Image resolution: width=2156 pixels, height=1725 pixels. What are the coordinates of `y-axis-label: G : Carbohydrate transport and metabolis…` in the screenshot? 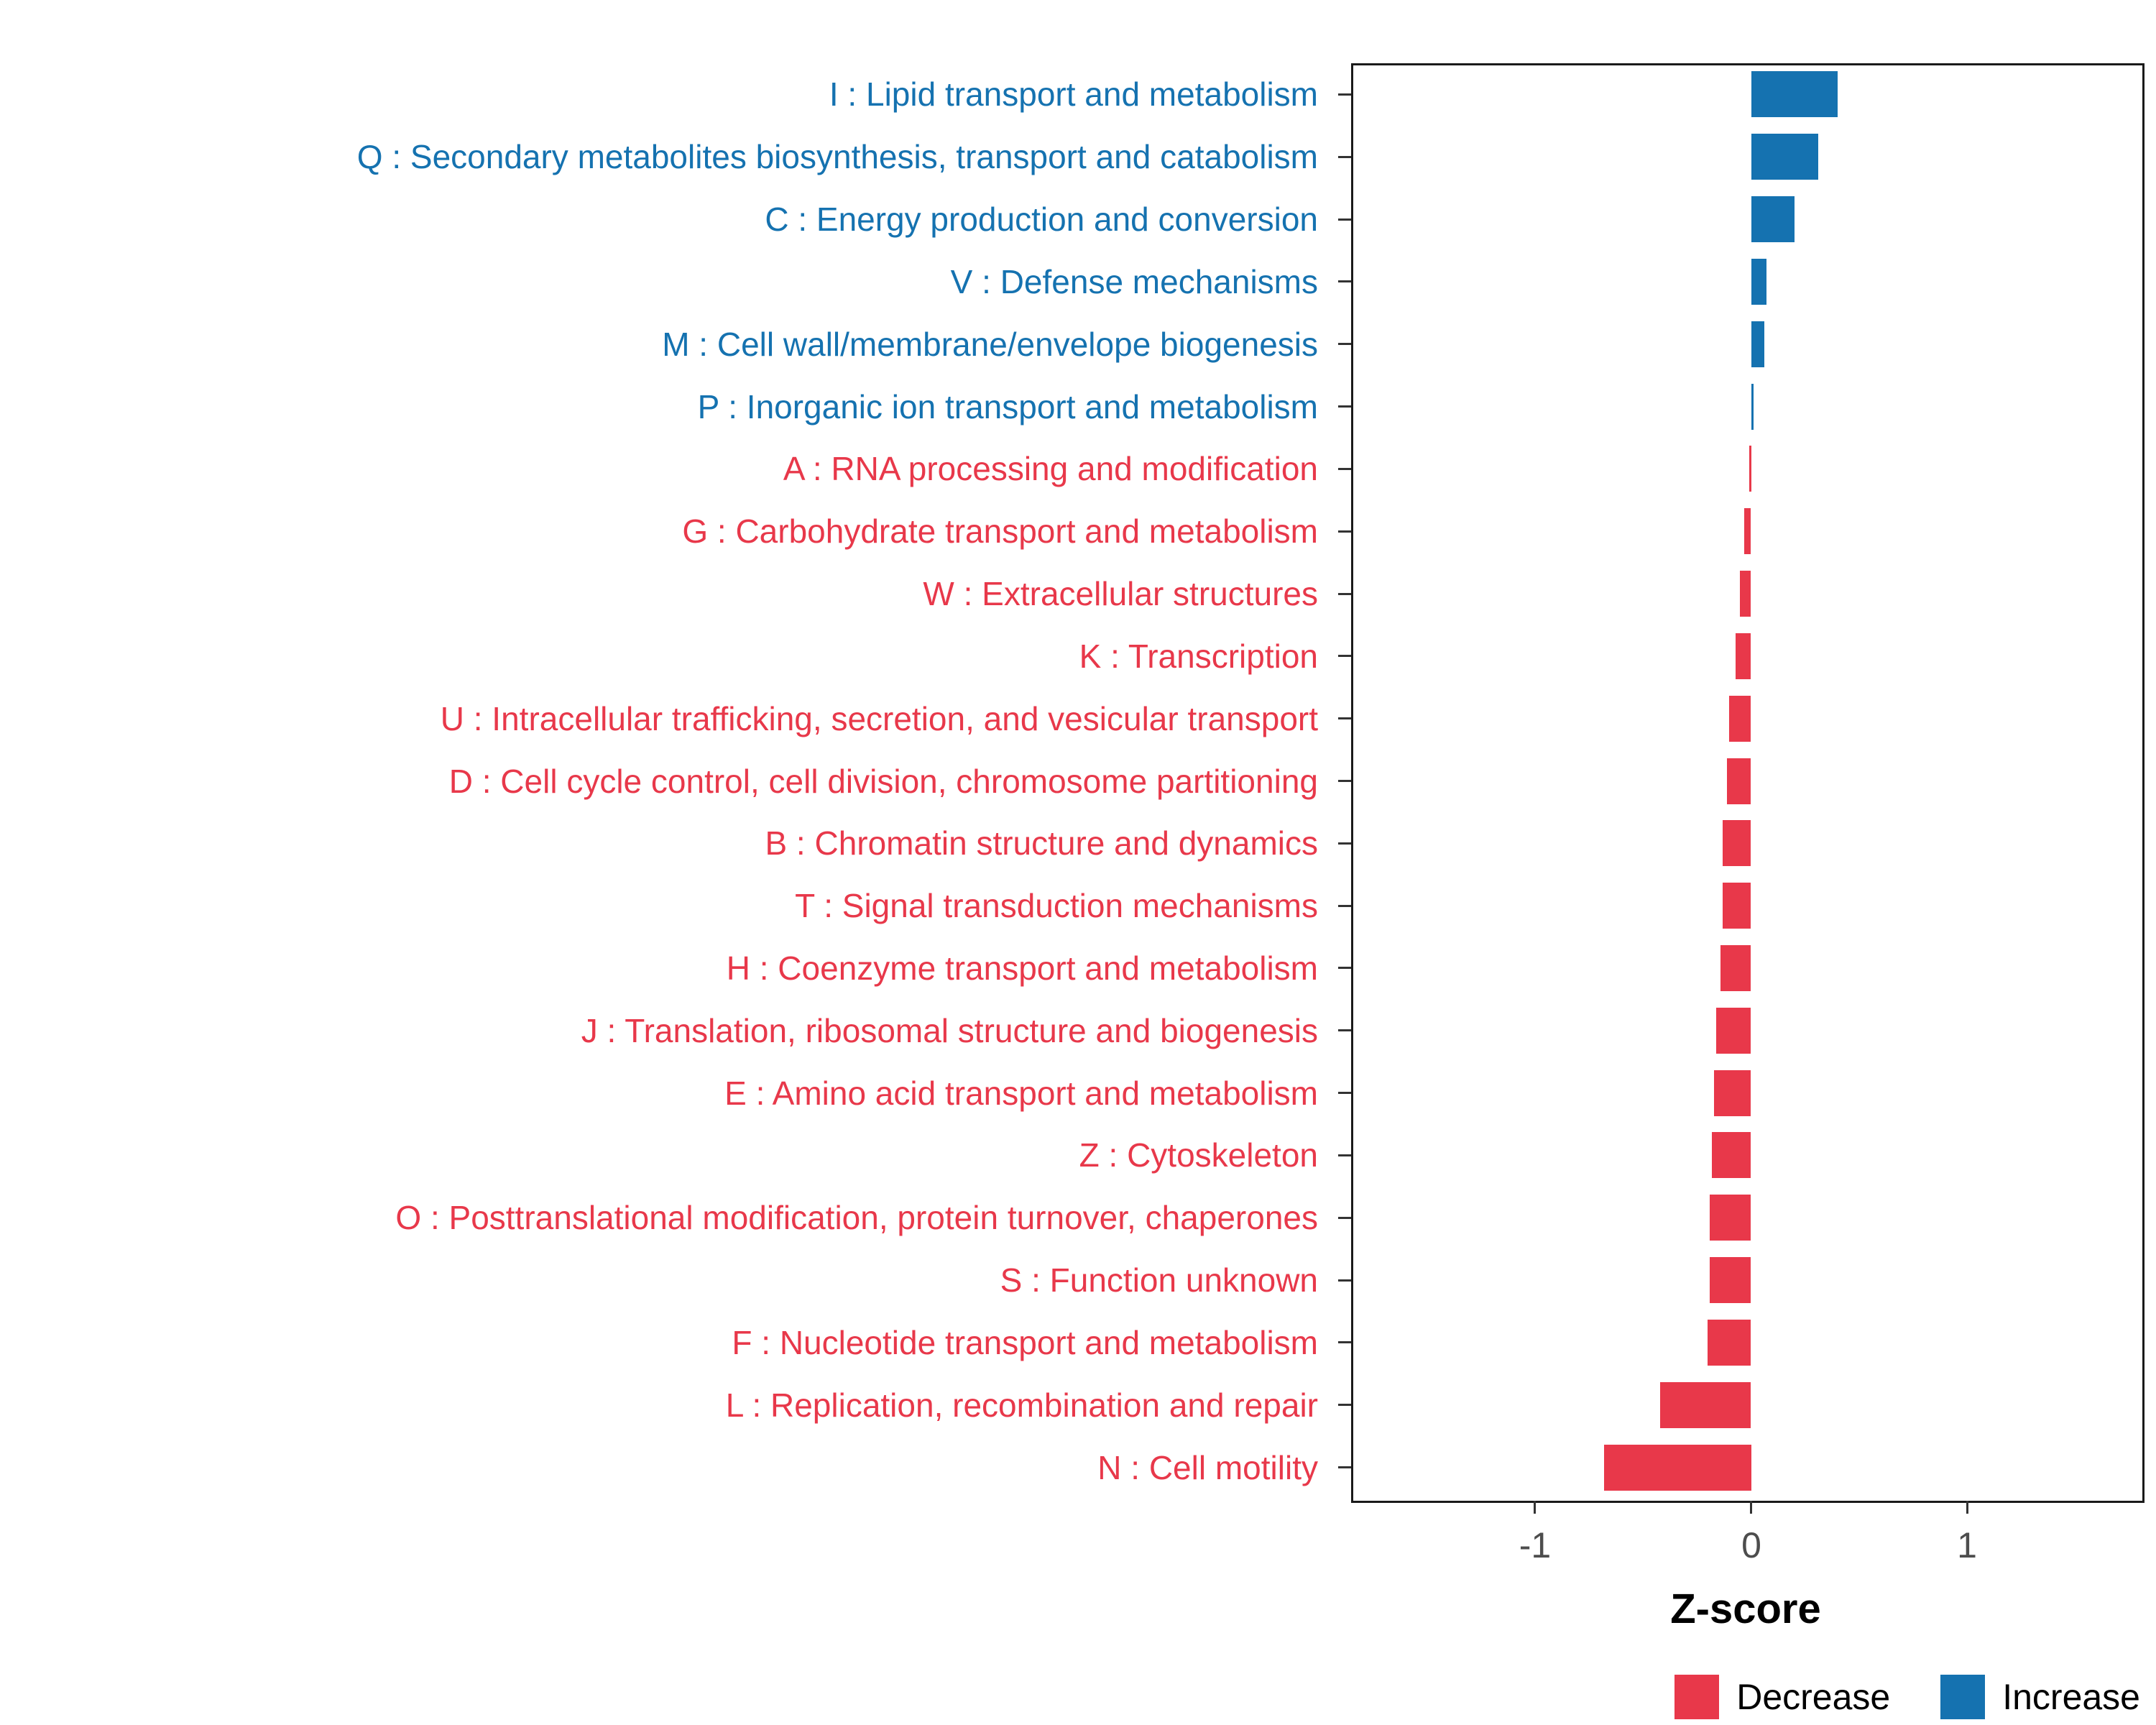 It's located at (1000, 531).